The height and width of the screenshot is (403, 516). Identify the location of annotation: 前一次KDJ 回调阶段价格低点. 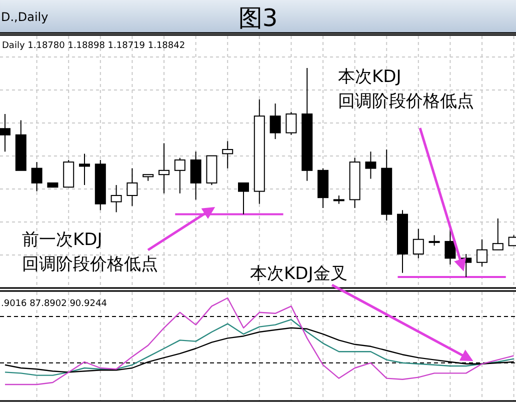
(90, 252).